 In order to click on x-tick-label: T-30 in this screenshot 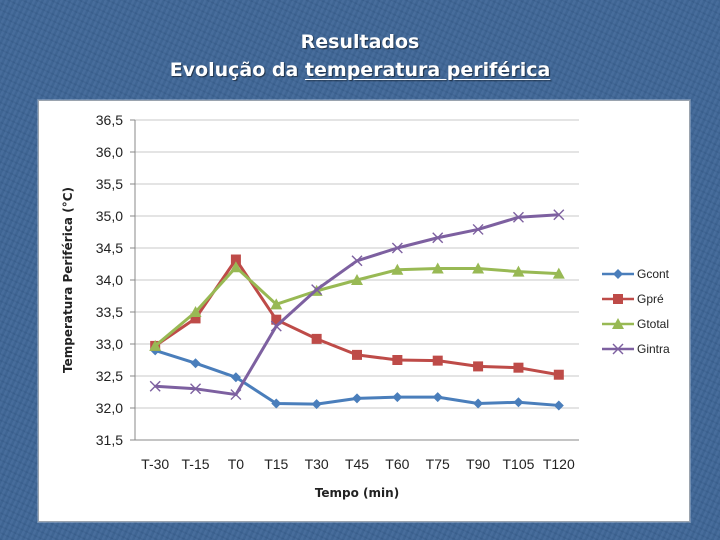, I will do `click(155, 464)`.